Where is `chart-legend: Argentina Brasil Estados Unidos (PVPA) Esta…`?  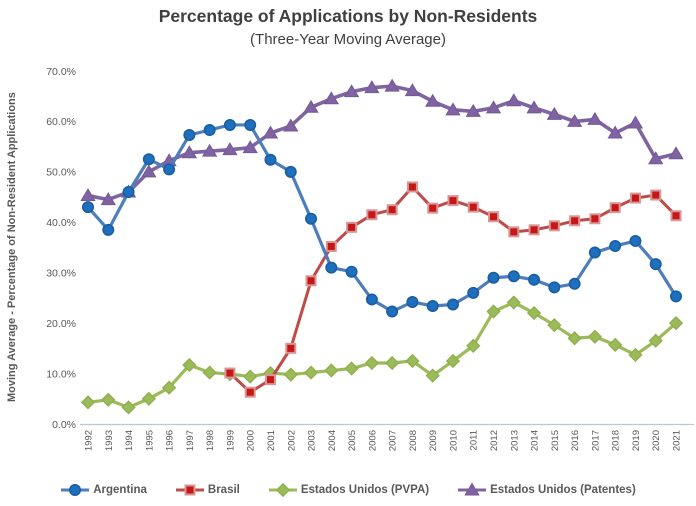
chart-legend: Argentina Brasil Estados Unidos (PVPA) Esta… is located at coordinates (348, 490).